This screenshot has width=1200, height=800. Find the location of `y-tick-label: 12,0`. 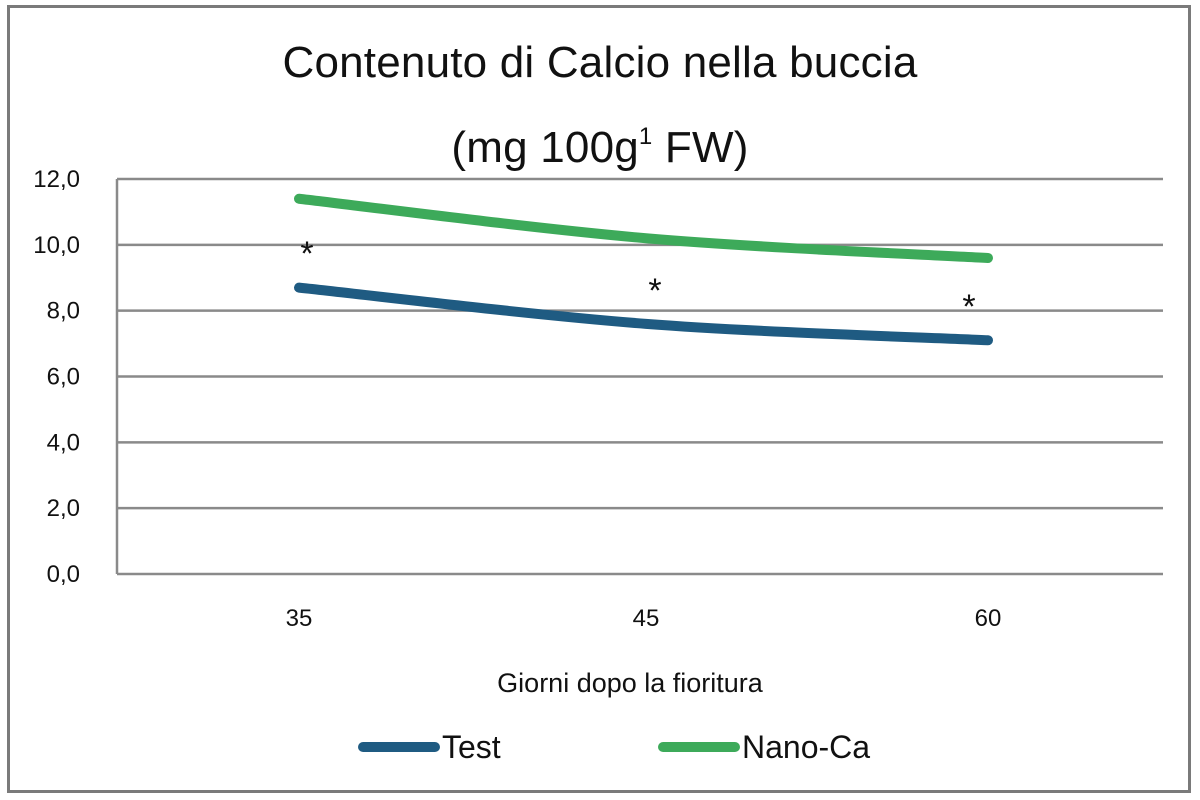

y-tick-label: 12,0 is located at coordinates (56, 179).